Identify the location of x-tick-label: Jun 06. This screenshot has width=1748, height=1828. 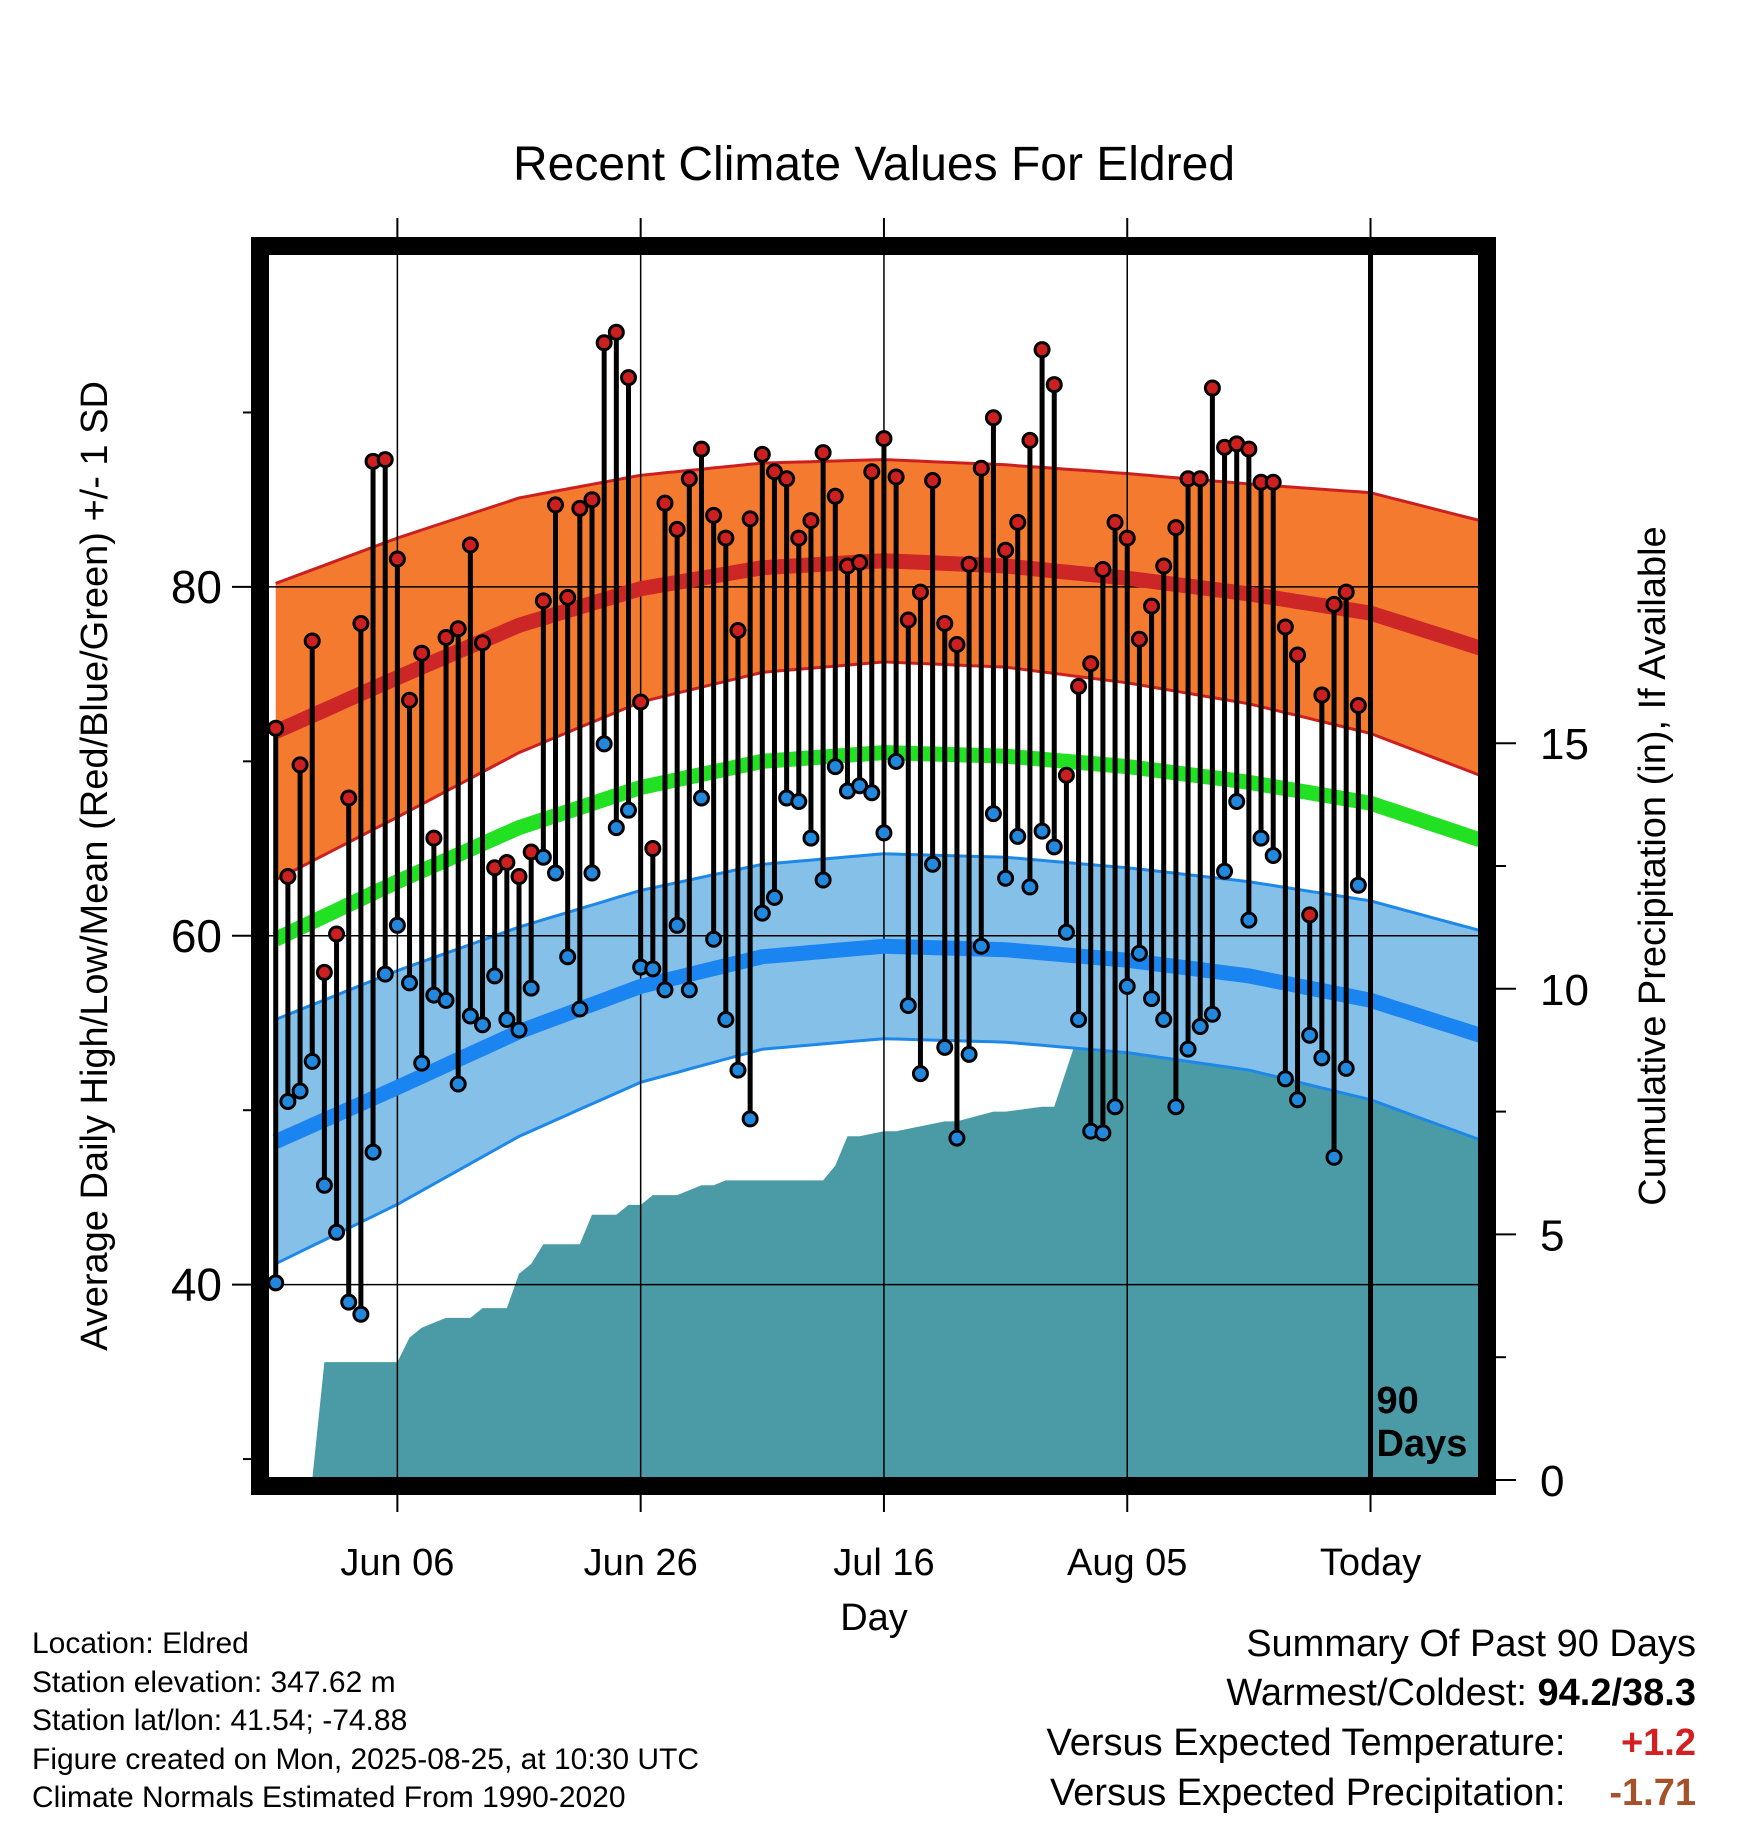
(397, 1563).